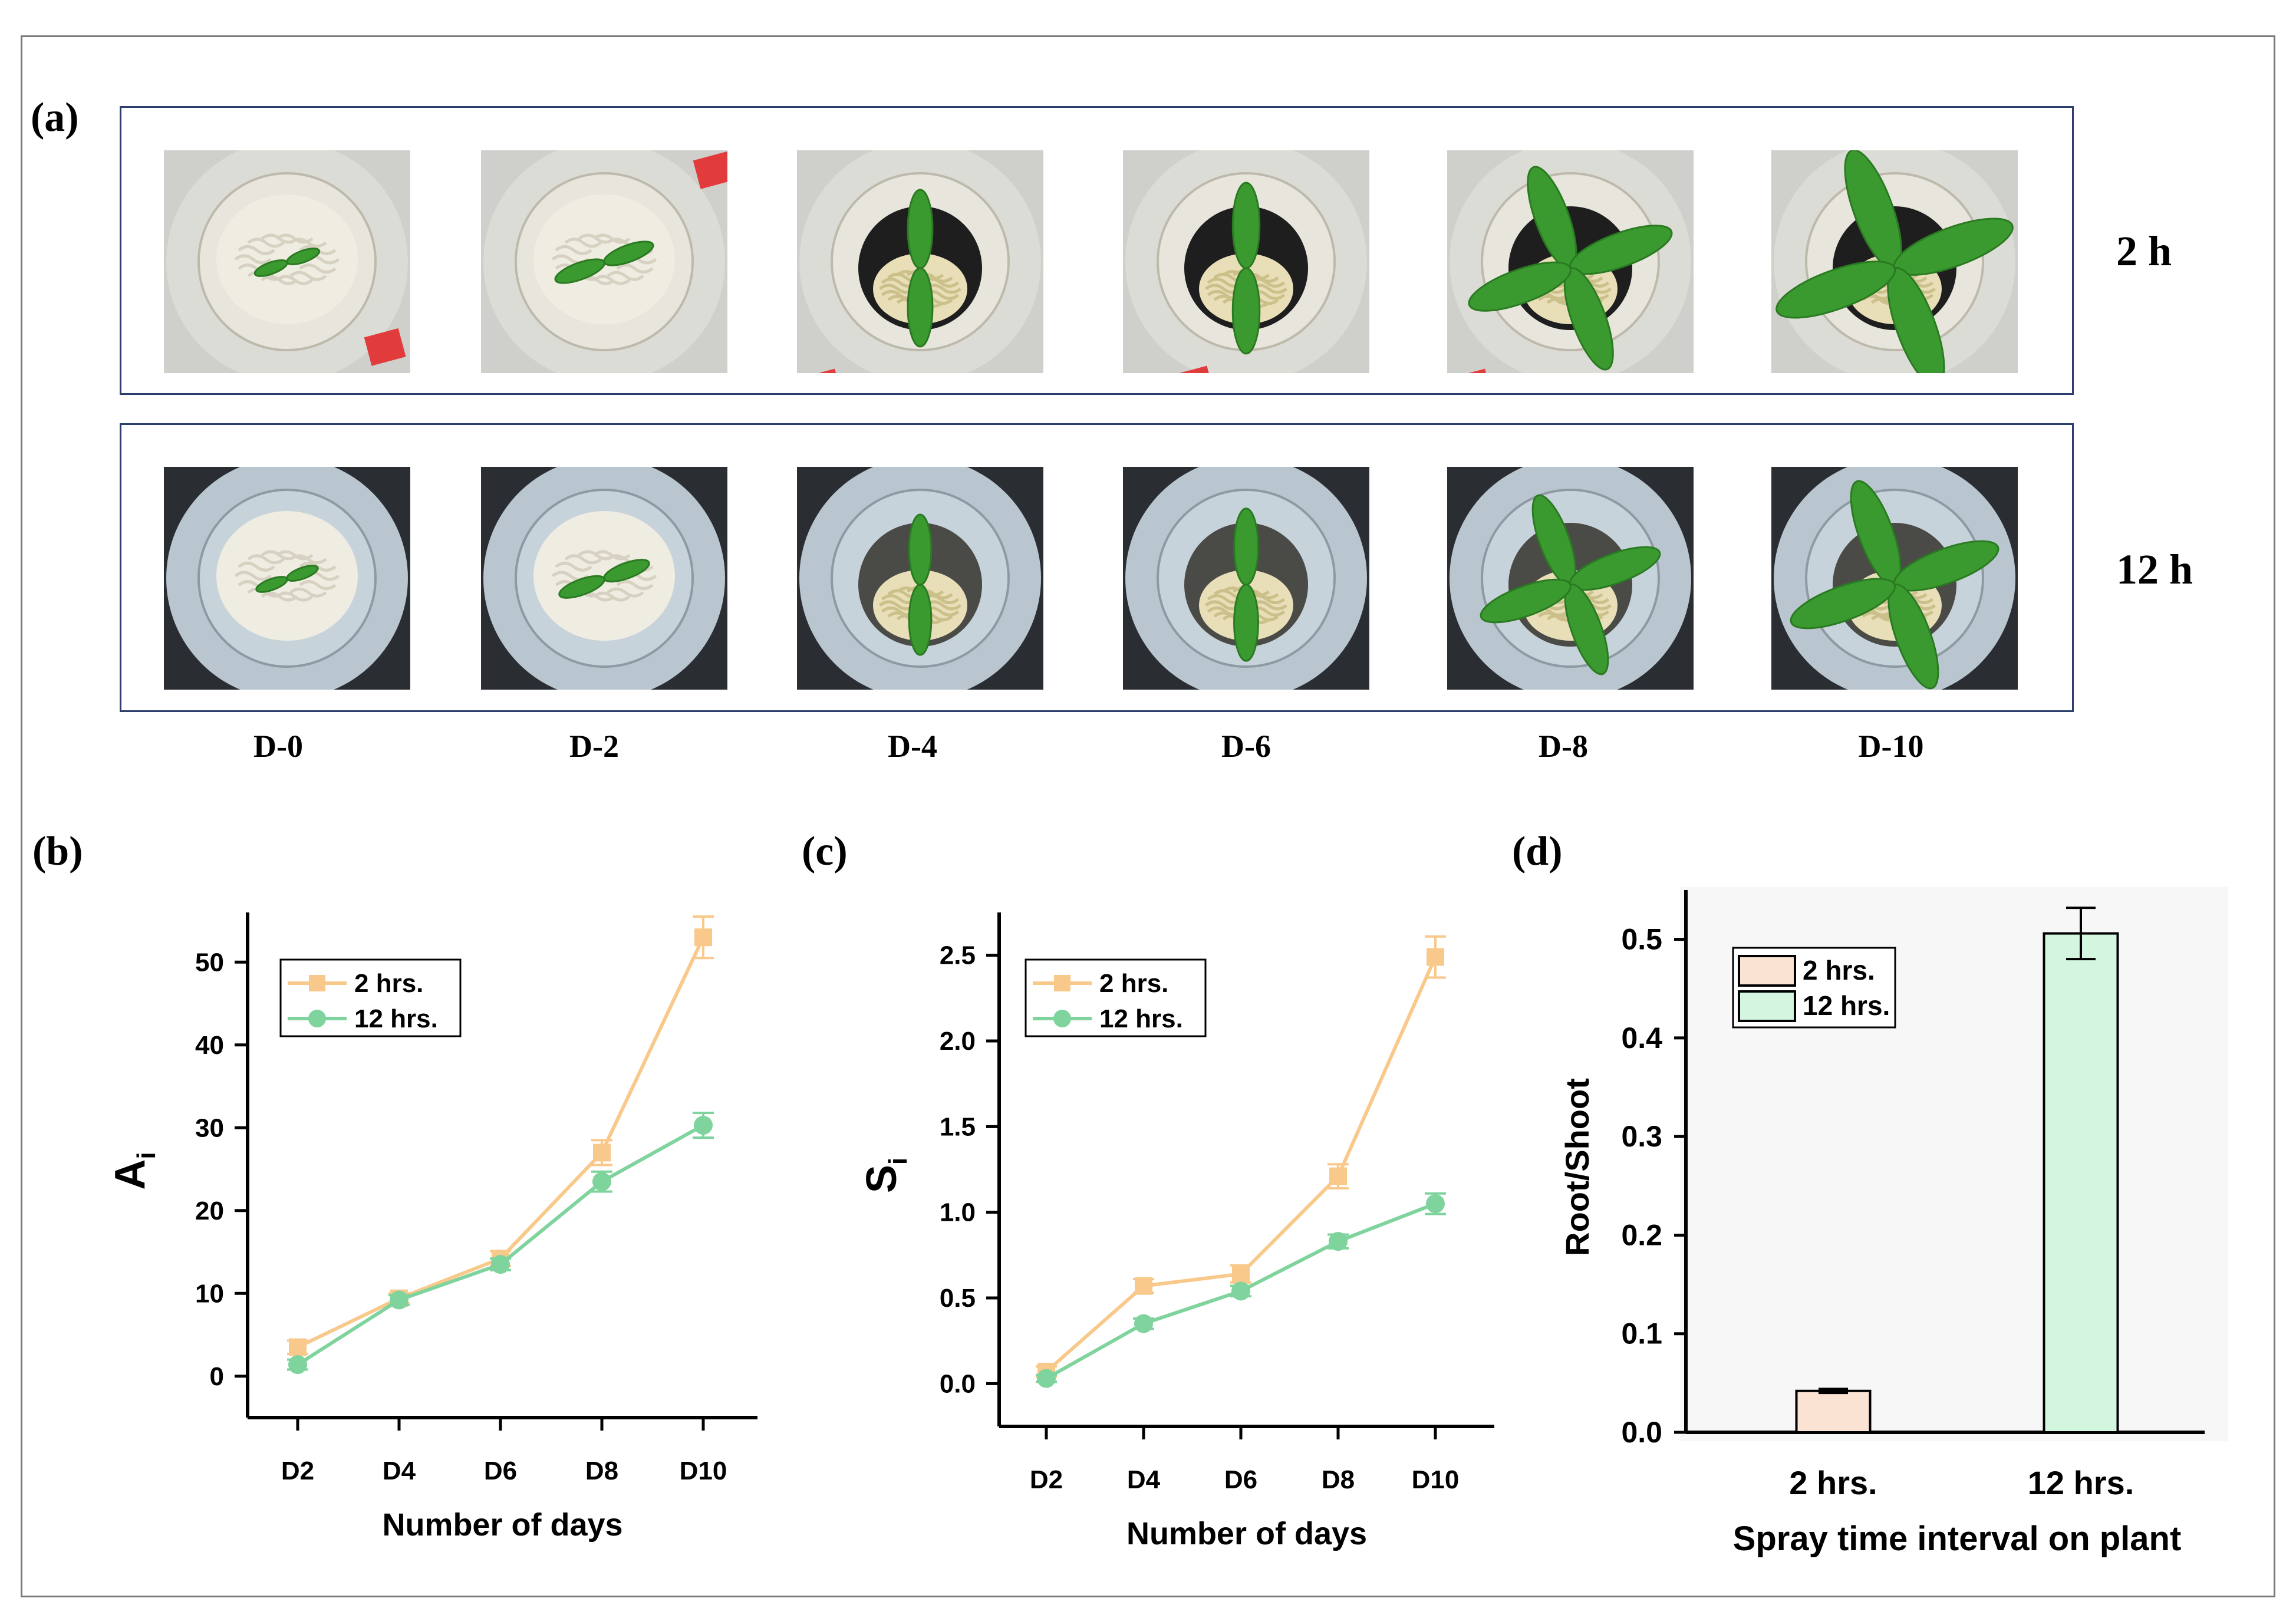 This screenshot has height=1618, width=2296. Describe the element at coordinates (604, 578) in the screenshot. I see `seedling-photo-12h-d2` at that location.